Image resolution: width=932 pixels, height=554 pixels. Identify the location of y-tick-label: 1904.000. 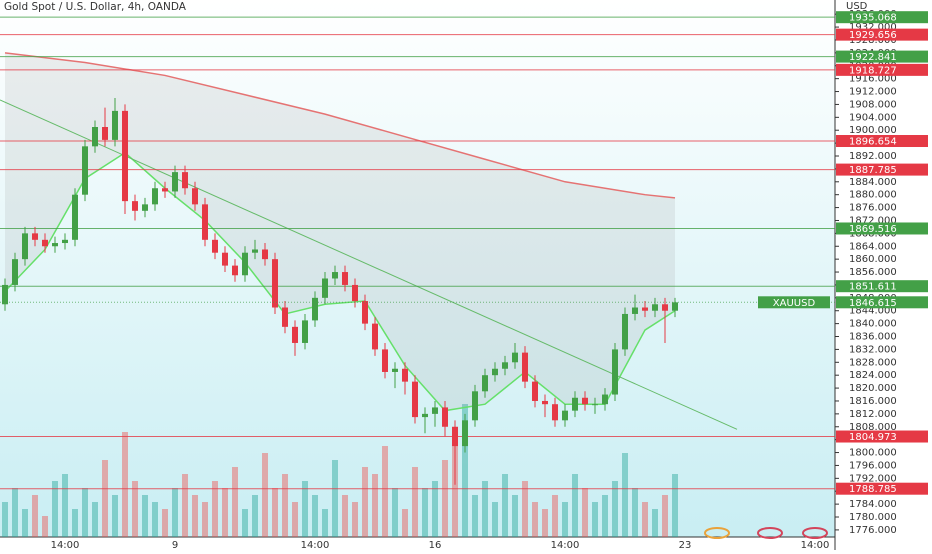
(873, 117).